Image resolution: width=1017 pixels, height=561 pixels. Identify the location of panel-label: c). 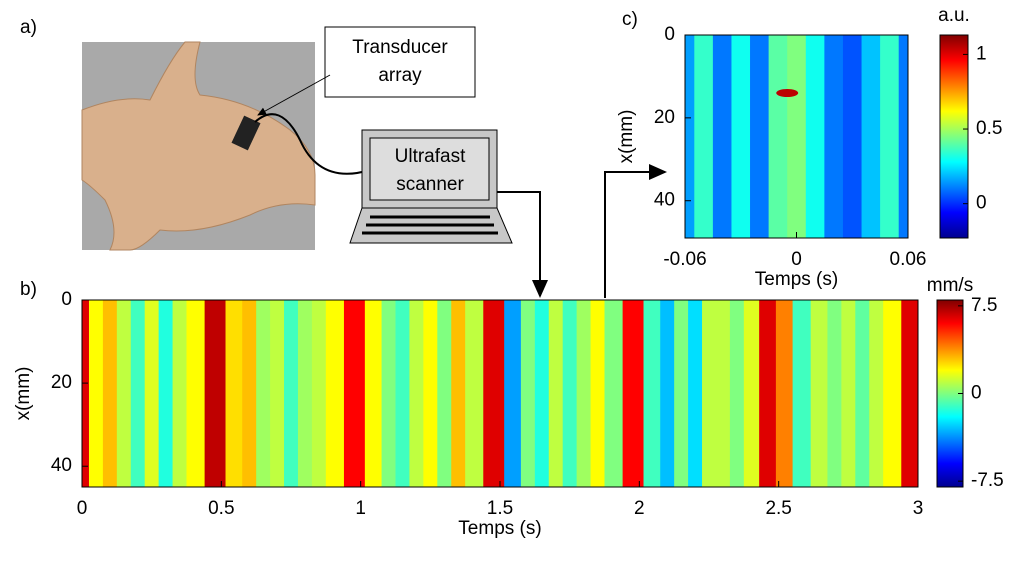
(630, 19).